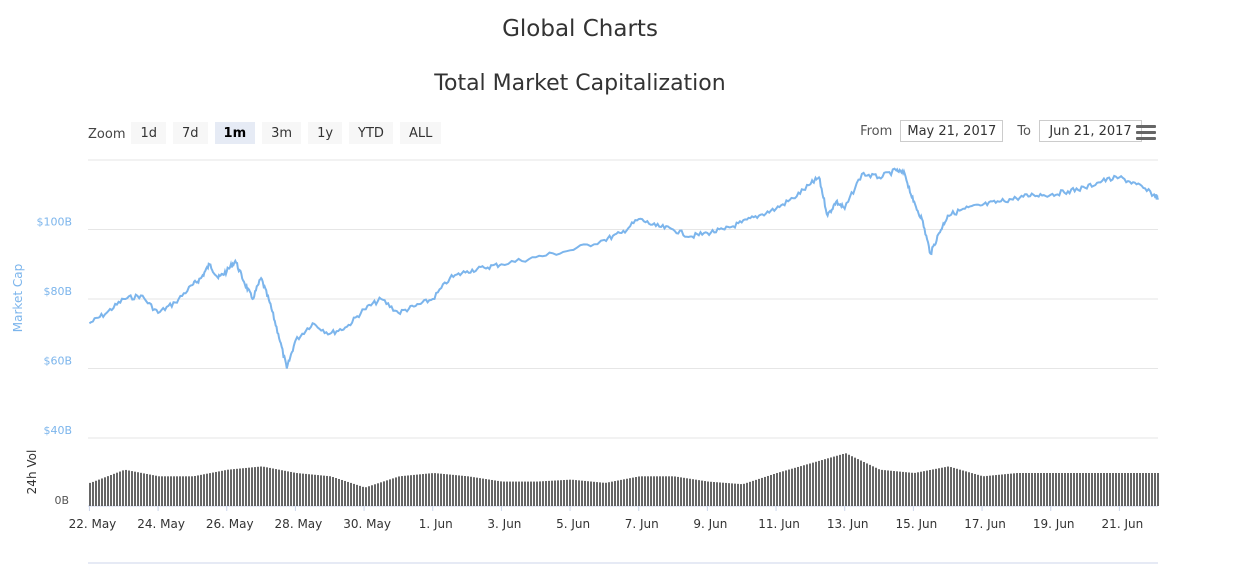 Image resolution: width=1241 pixels, height=567 pixels. What do you see at coordinates (420, 133) in the screenshot?
I see `zoom-all-button: ALL` at bounding box center [420, 133].